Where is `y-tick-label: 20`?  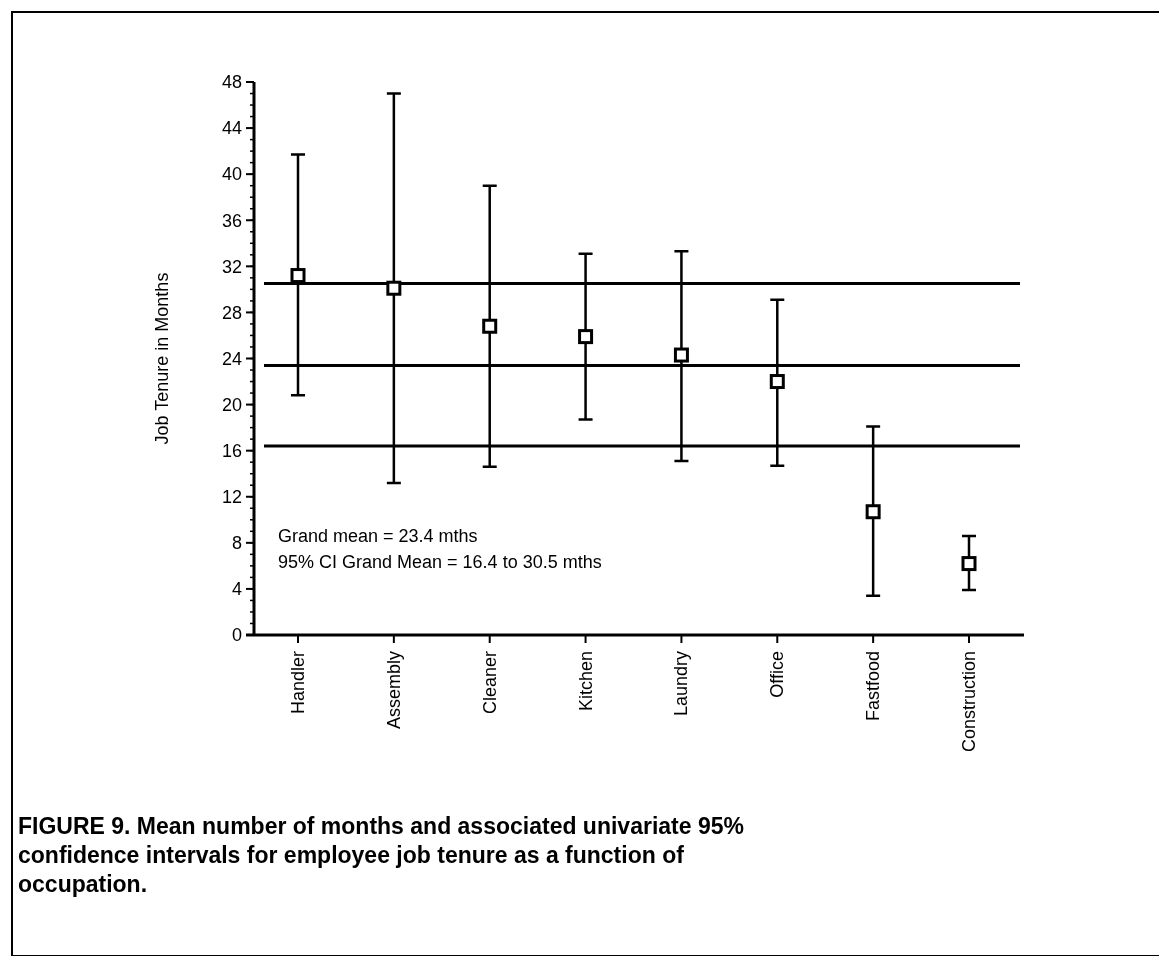 y-tick-label: 20 is located at coordinates (231, 404).